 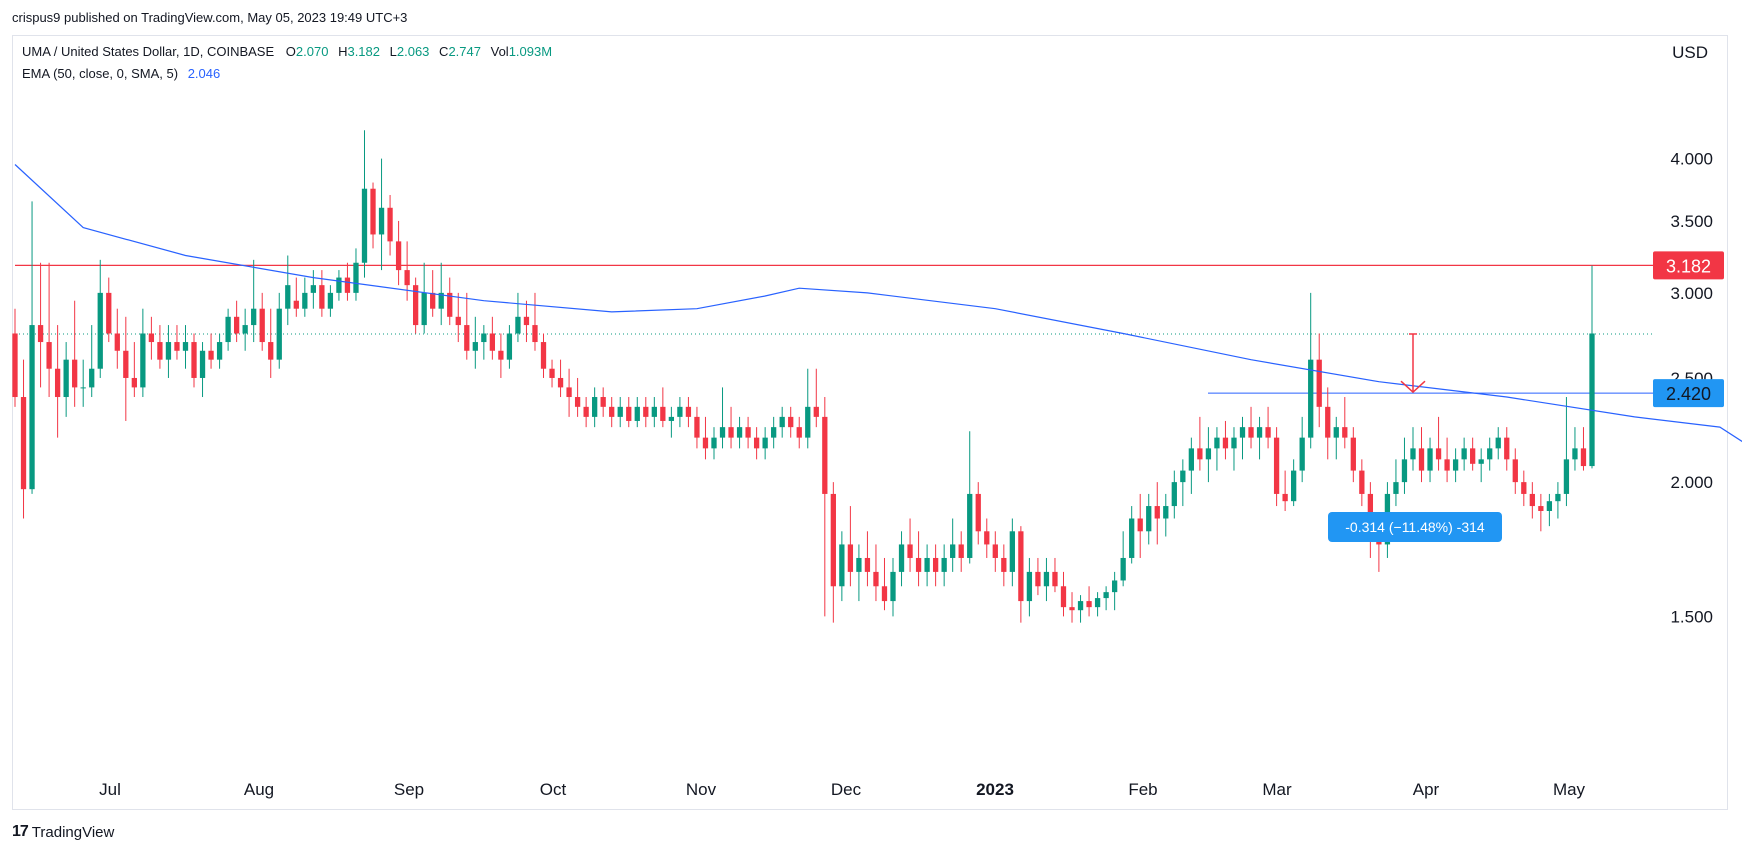 I want to click on x-tick-label: Oct, so click(x=553, y=789).